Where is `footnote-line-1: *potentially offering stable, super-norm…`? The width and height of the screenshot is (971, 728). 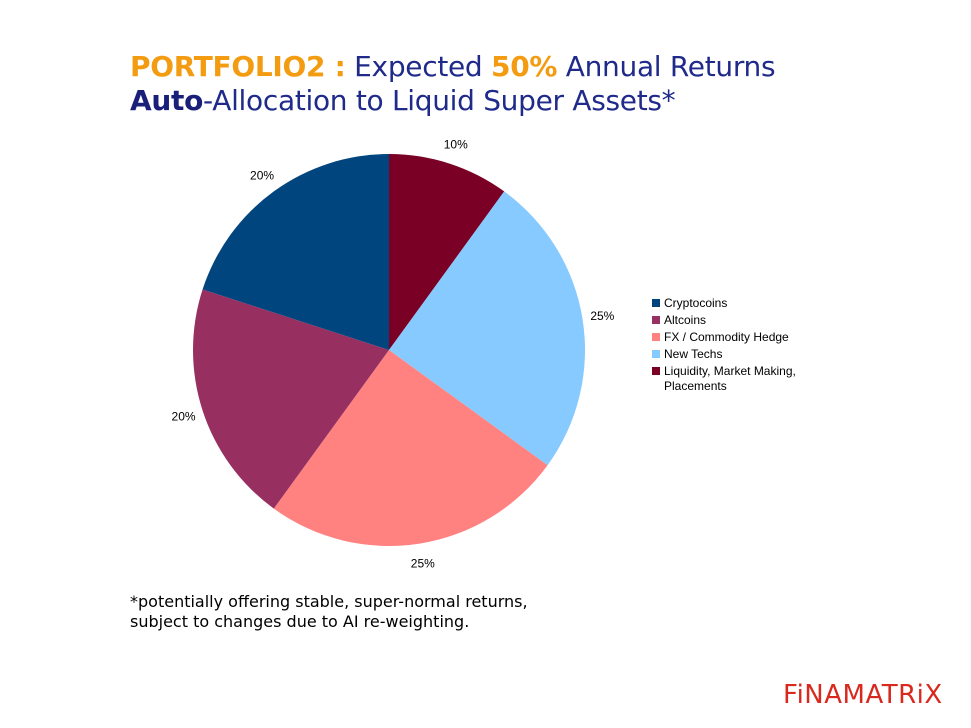
footnote-line-1: *potentially offering stable, super-norm… is located at coordinates (329, 601).